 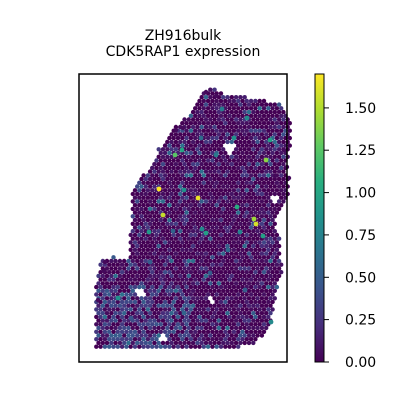 What do you see at coordinates (201, 138) in the screenshot?
I see `expression-spot` at bounding box center [201, 138].